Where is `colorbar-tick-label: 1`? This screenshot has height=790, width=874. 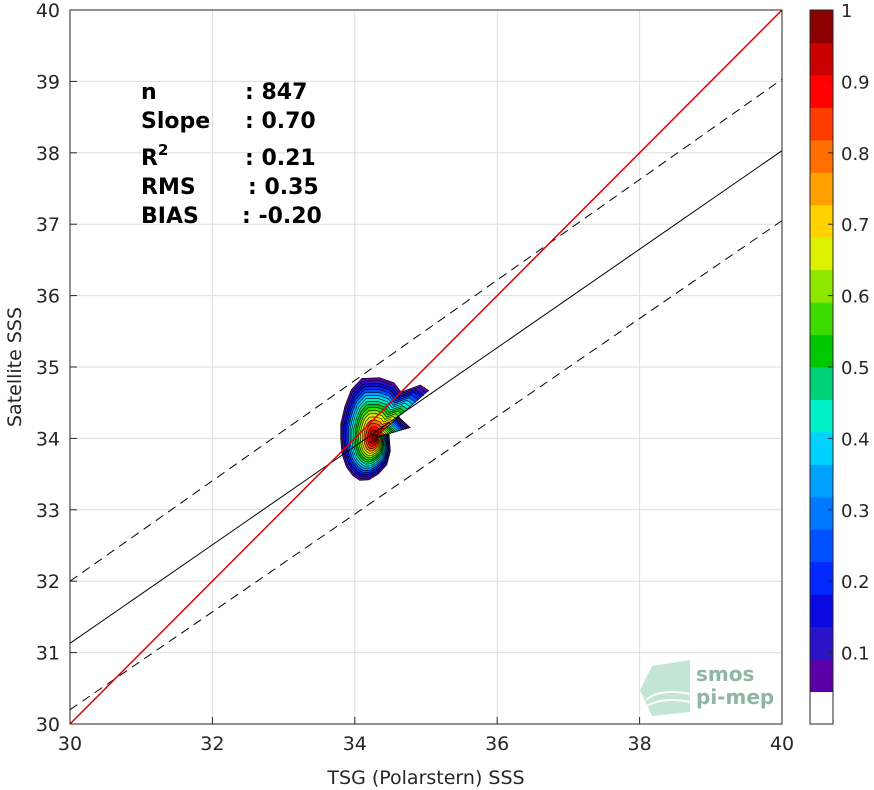
colorbar-tick-label: 1 is located at coordinates (846, 11).